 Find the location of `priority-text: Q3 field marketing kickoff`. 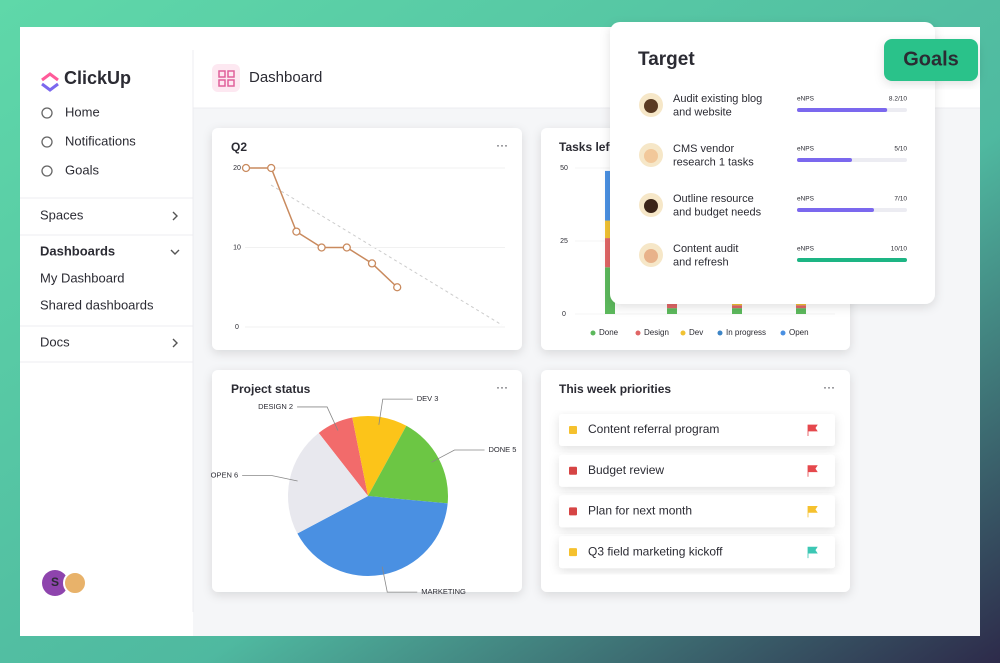

priority-text: Q3 field marketing kickoff is located at coordinates (655, 551).